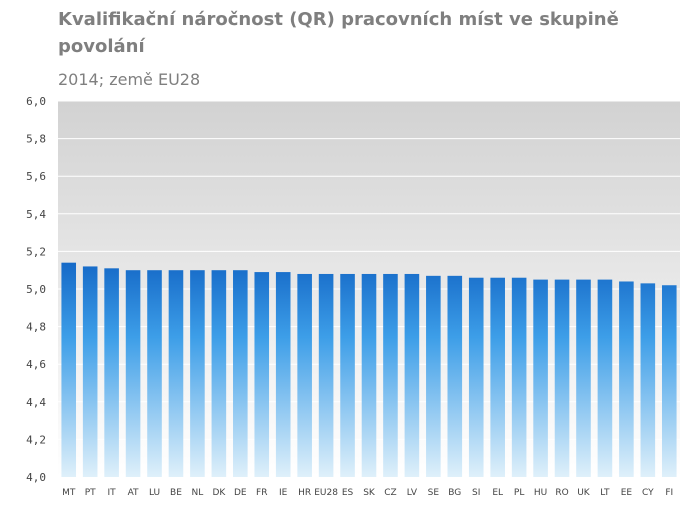  I want to click on bar-fi, so click(669, 381).